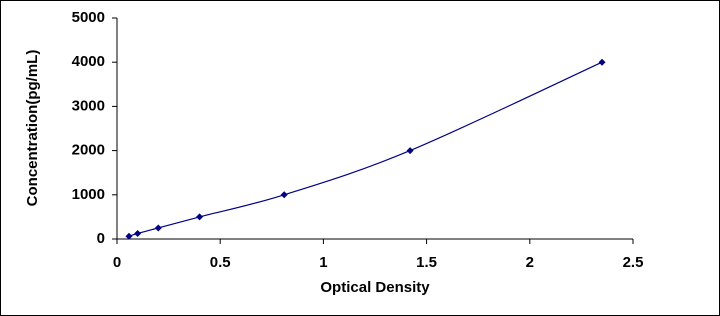 This screenshot has height=316, width=720. I want to click on y-axis-label: Concentration(pg/mL), so click(32, 128).